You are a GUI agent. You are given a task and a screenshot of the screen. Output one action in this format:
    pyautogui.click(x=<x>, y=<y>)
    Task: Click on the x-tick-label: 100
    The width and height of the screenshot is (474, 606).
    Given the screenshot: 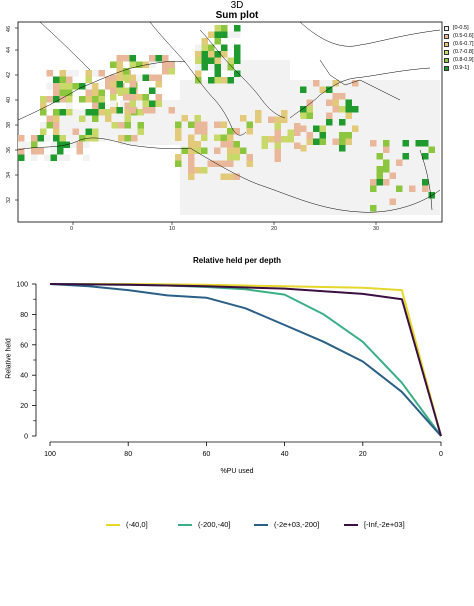 What is the action you would take?
    pyautogui.click(x=50, y=454)
    